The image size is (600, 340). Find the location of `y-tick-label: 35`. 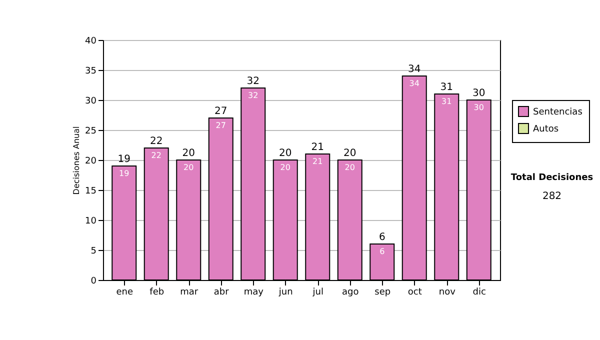

y-tick-label: 35 is located at coordinates (90, 71).